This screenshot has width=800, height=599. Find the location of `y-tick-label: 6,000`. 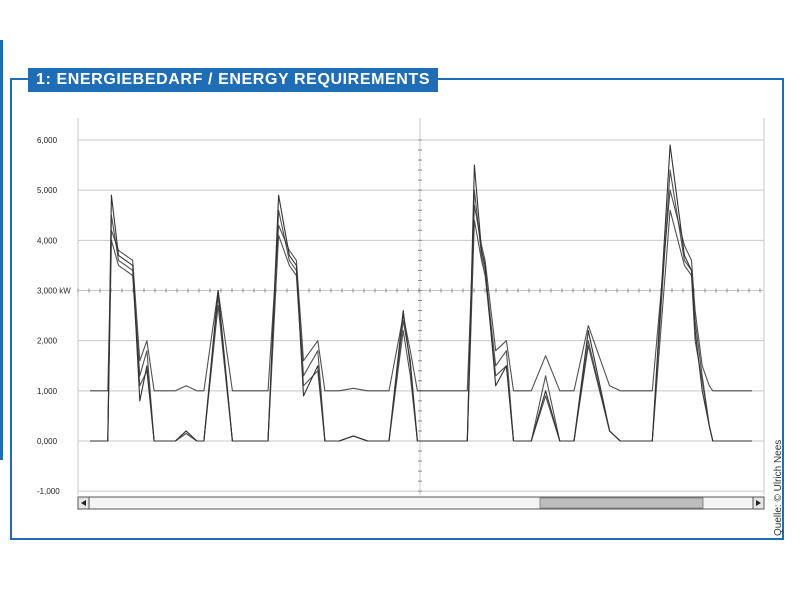

y-tick-label: 6,000 is located at coordinates (47, 140).